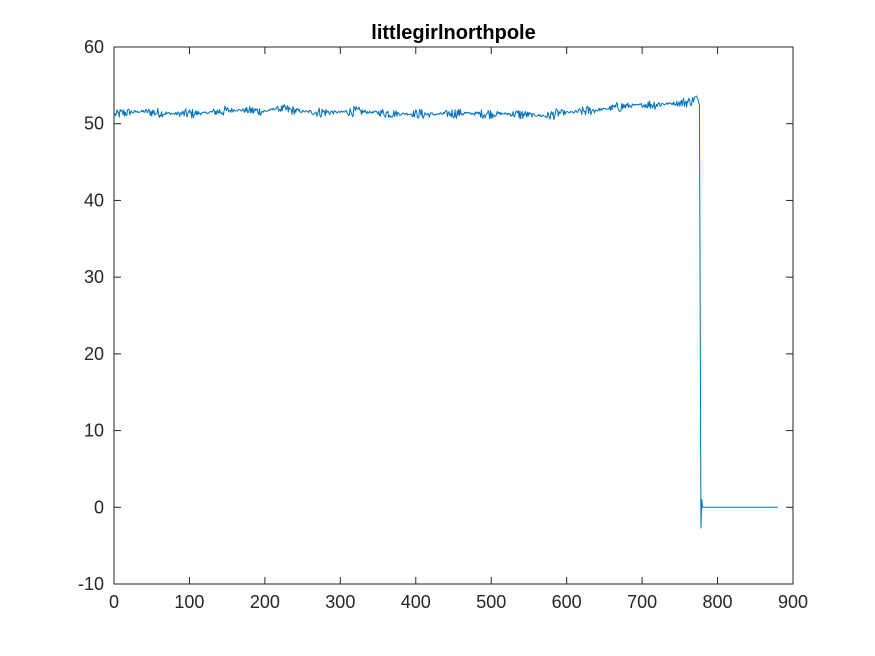  I want to click on x-tick-label: 300, so click(340, 602).